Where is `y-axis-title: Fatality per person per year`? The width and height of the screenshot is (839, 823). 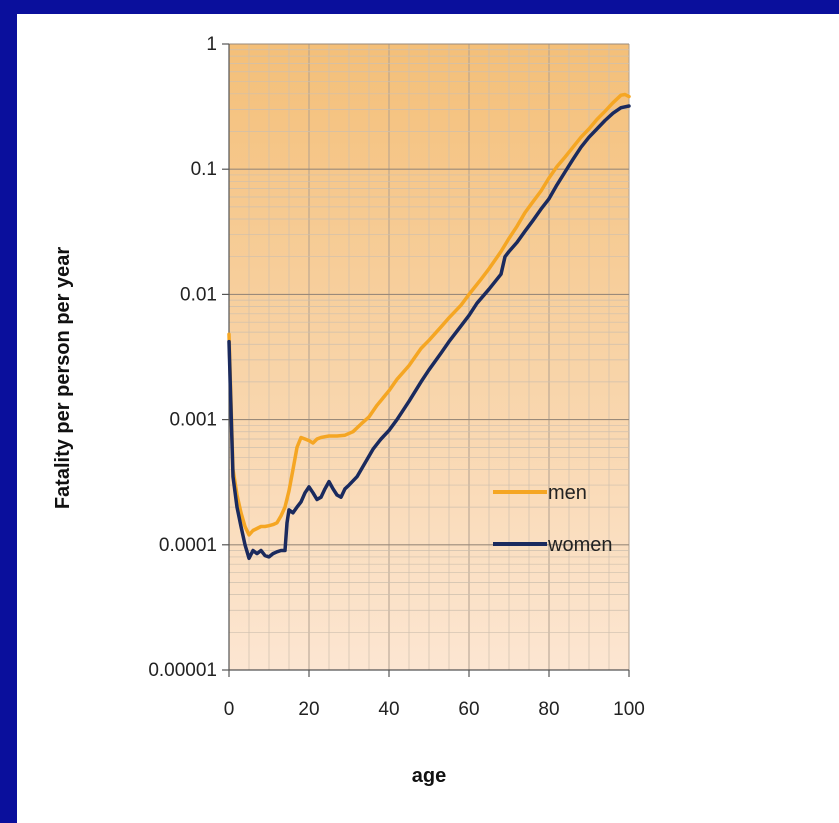
y-axis-title: Fatality per person per year is located at coordinates (63, 378).